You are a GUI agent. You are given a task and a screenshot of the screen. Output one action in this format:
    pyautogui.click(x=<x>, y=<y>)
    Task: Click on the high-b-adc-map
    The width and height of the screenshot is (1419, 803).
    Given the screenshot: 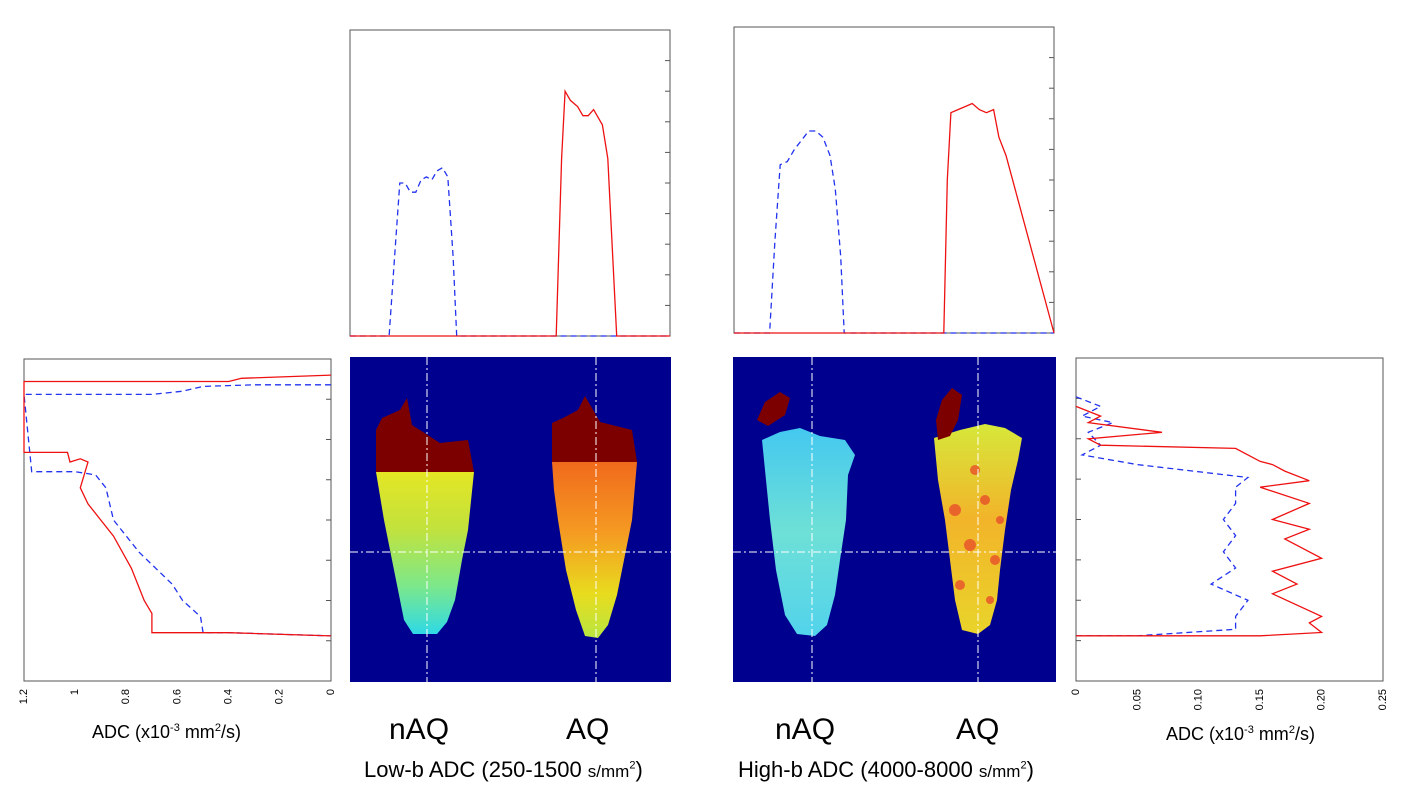 What is the action you would take?
    pyautogui.click(x=894, y=519)
    